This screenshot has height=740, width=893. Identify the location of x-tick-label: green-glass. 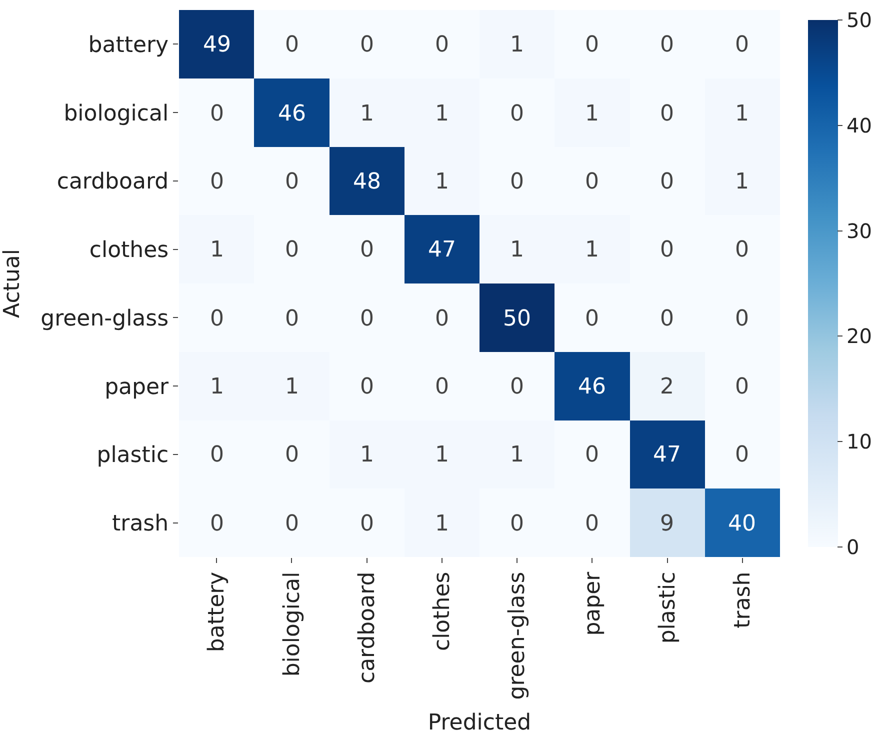
(517, 636).